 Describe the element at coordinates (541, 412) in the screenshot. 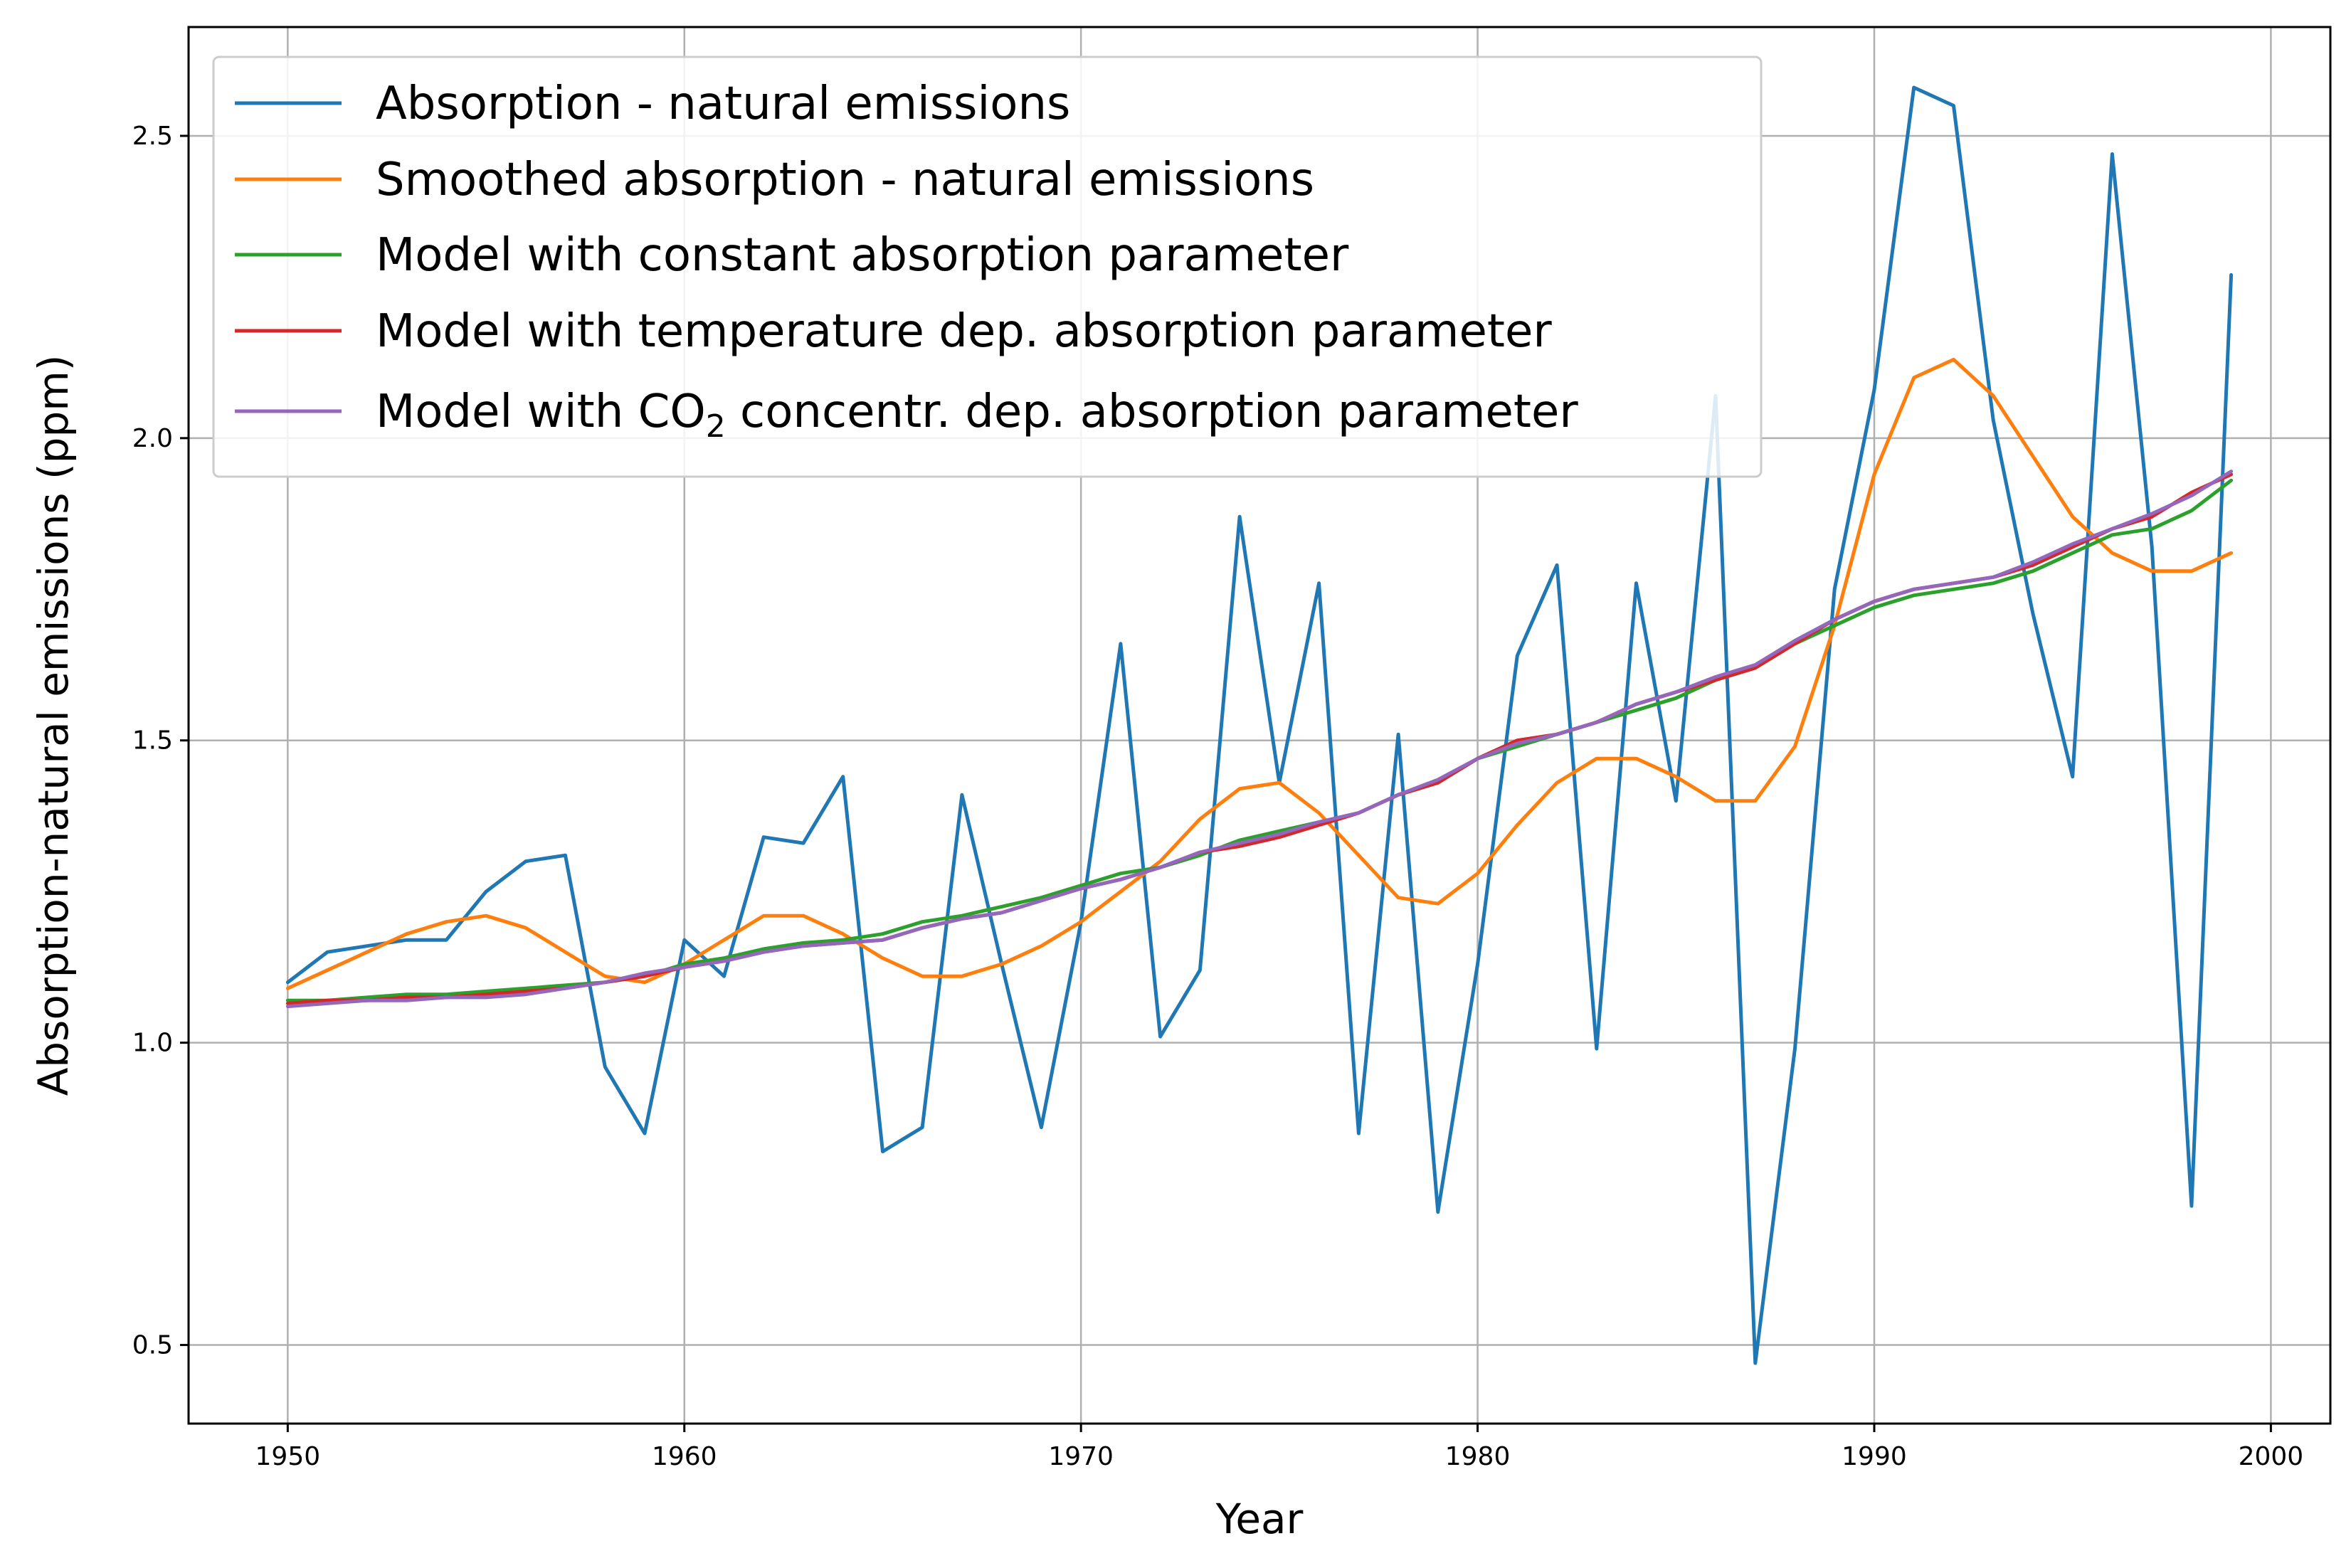

I see `legend-label-co2-part1: Model with CO` at that location.